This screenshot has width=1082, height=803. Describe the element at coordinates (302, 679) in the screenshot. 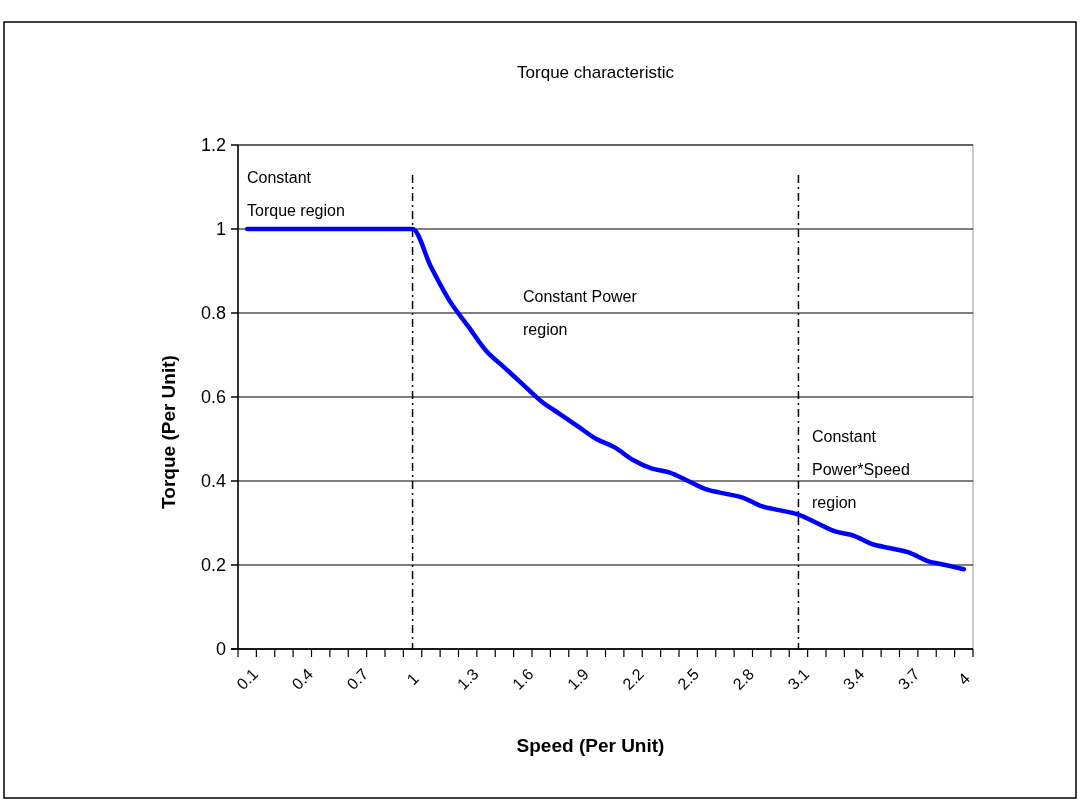

I see `x-tick-label: 0.4` at that location.